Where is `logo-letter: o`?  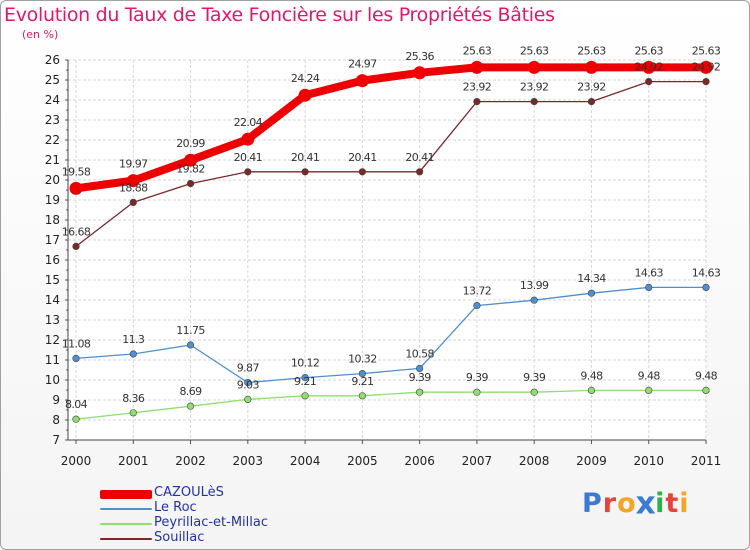 logo-letter: o is located at coordinates (627, 503).